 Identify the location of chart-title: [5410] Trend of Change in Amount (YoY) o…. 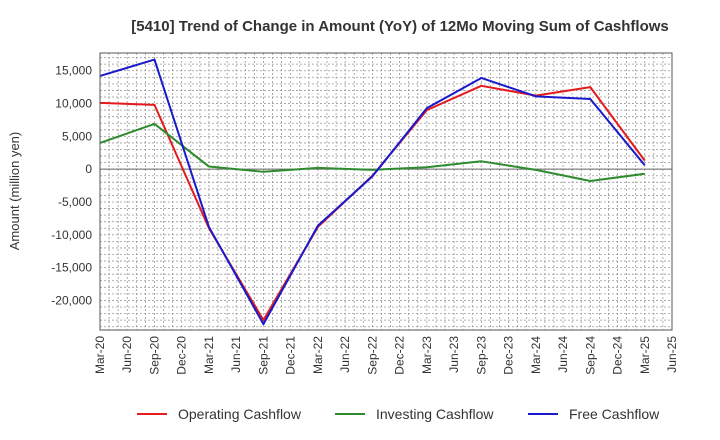
(400, 26).